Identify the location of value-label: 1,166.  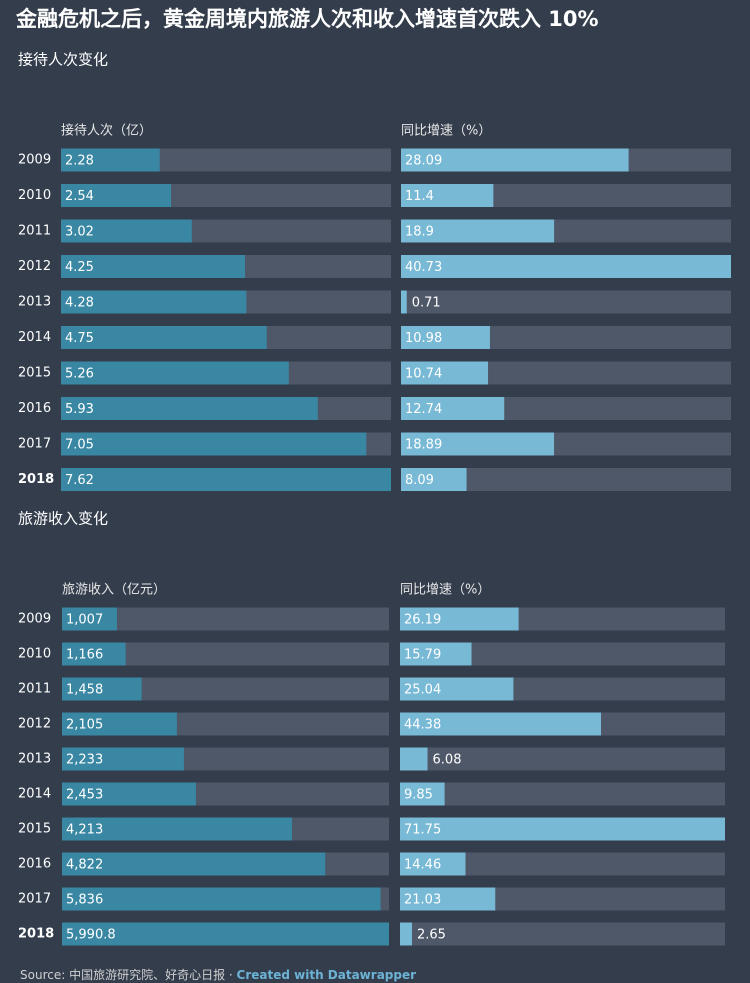
(84, 655).